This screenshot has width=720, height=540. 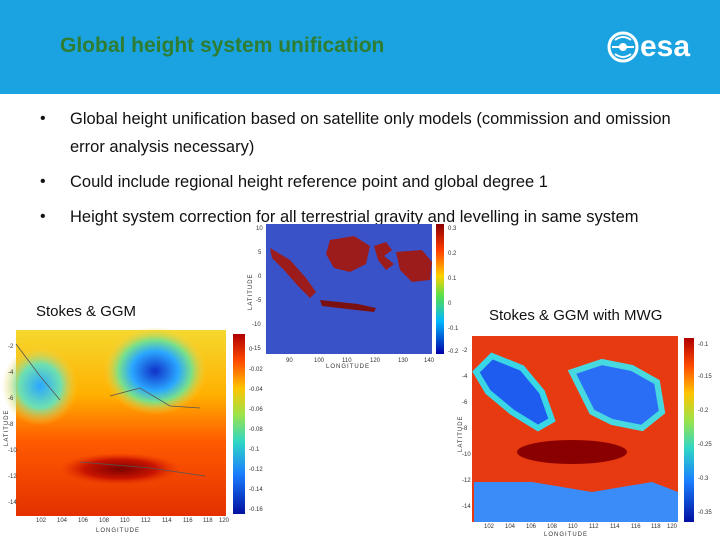 What do you see at coordinates (86, 311) in the screenshot?
I see `left-figure-label: Stokes & GGM` at bounding box center [86, 311].